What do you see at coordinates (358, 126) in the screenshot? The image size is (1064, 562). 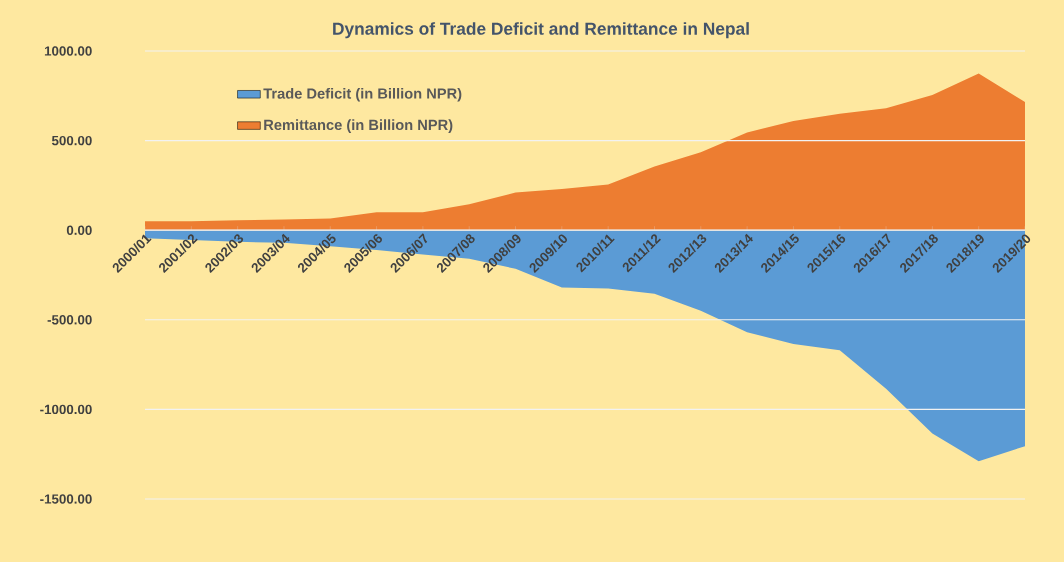 I see `legend-label: Remittance (in Billion NPR)` at bounding box center [358, 126].